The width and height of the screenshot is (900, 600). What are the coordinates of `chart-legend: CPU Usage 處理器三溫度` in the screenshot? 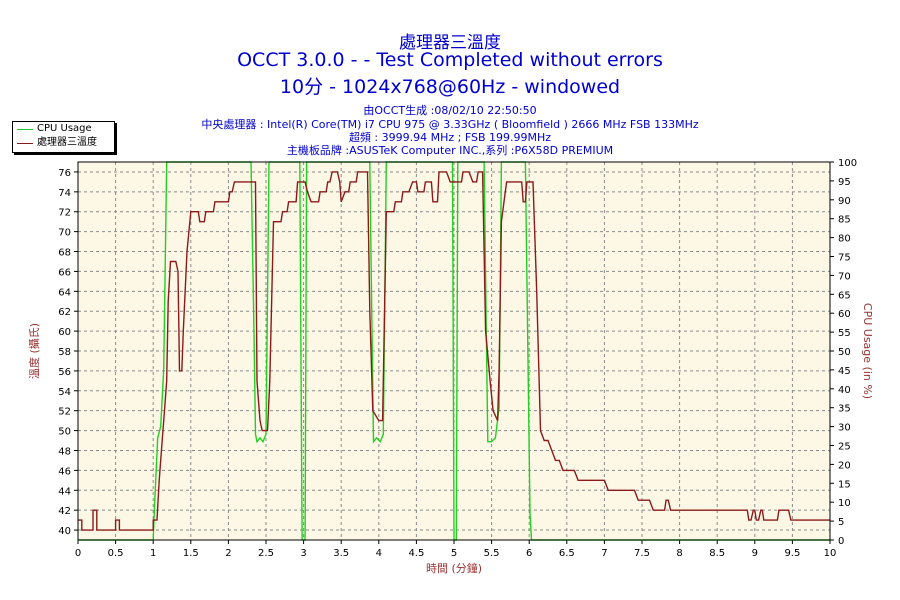 It's located at (63, 137).